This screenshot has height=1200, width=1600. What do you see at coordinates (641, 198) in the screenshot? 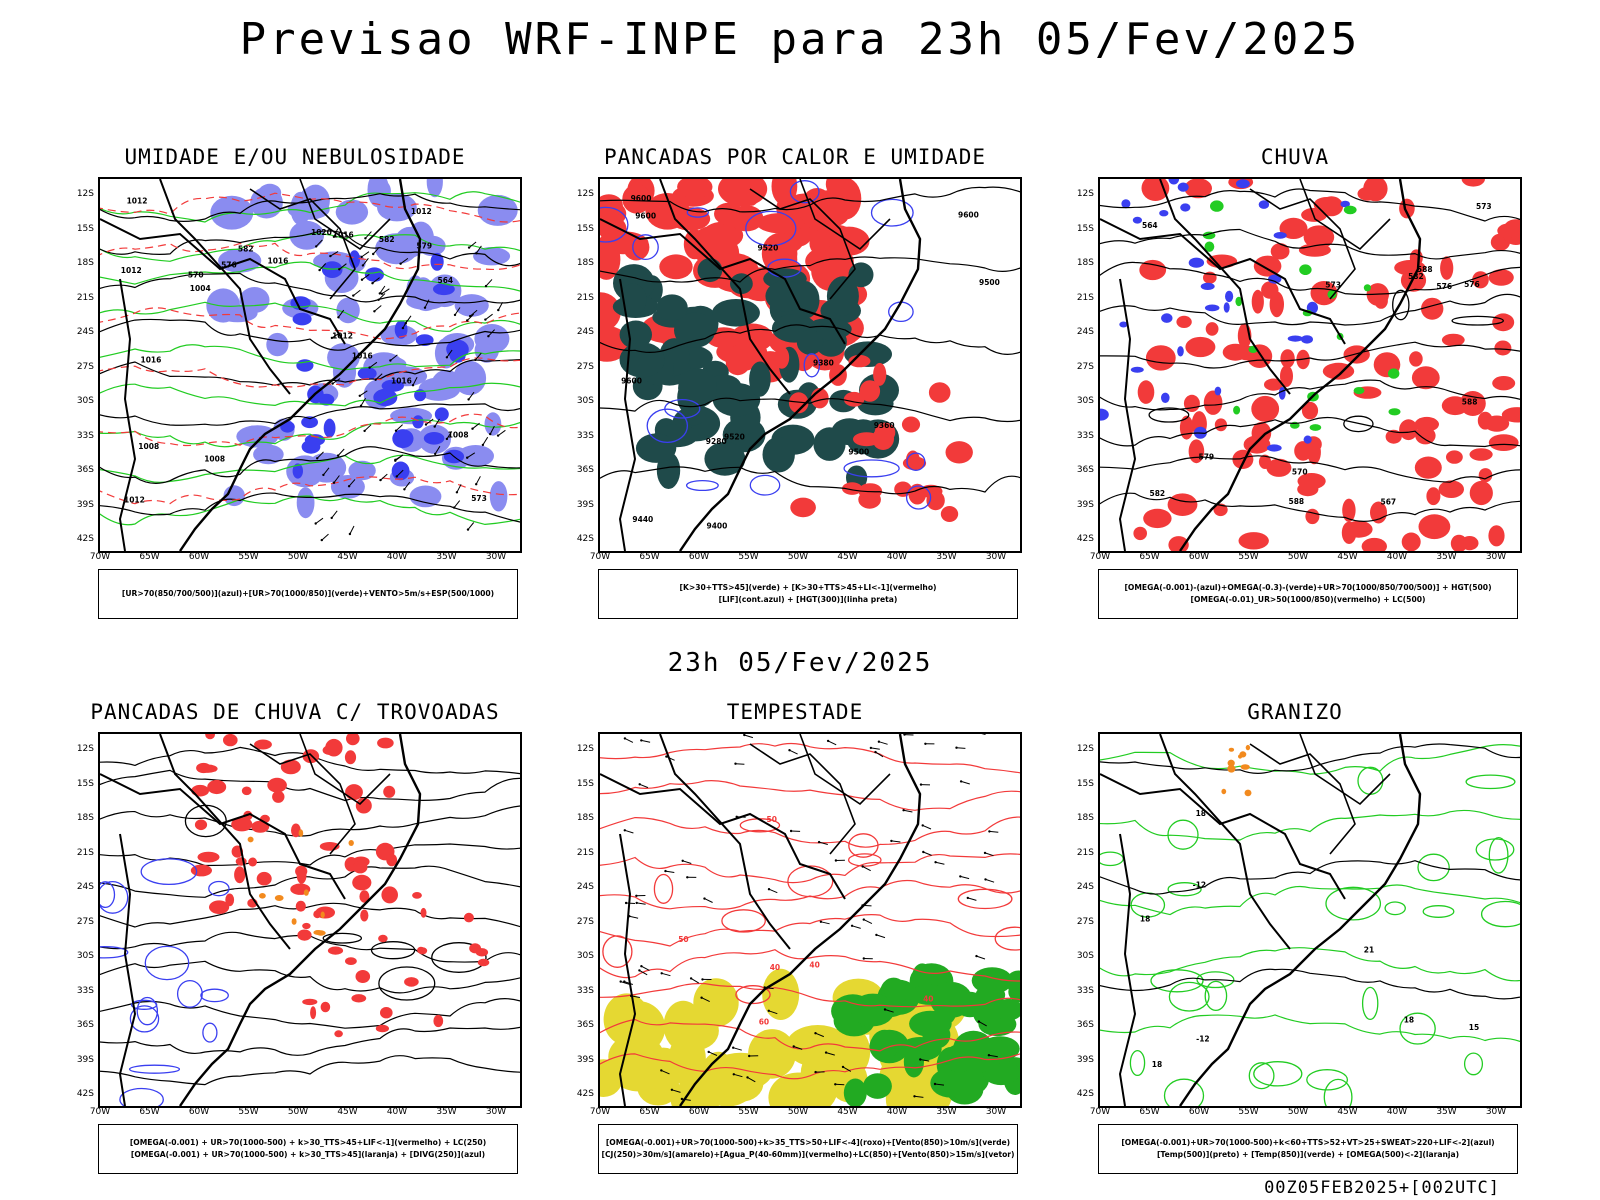
I see `contour-label: 9600` at bounding box center [641, 198].